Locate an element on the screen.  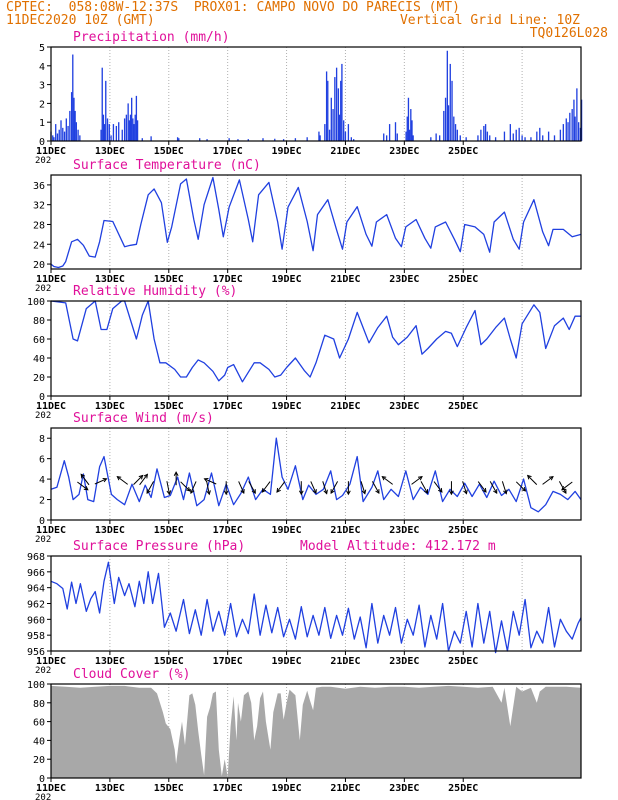
y-tick-label: 958 is located at coordinates (36, 636).